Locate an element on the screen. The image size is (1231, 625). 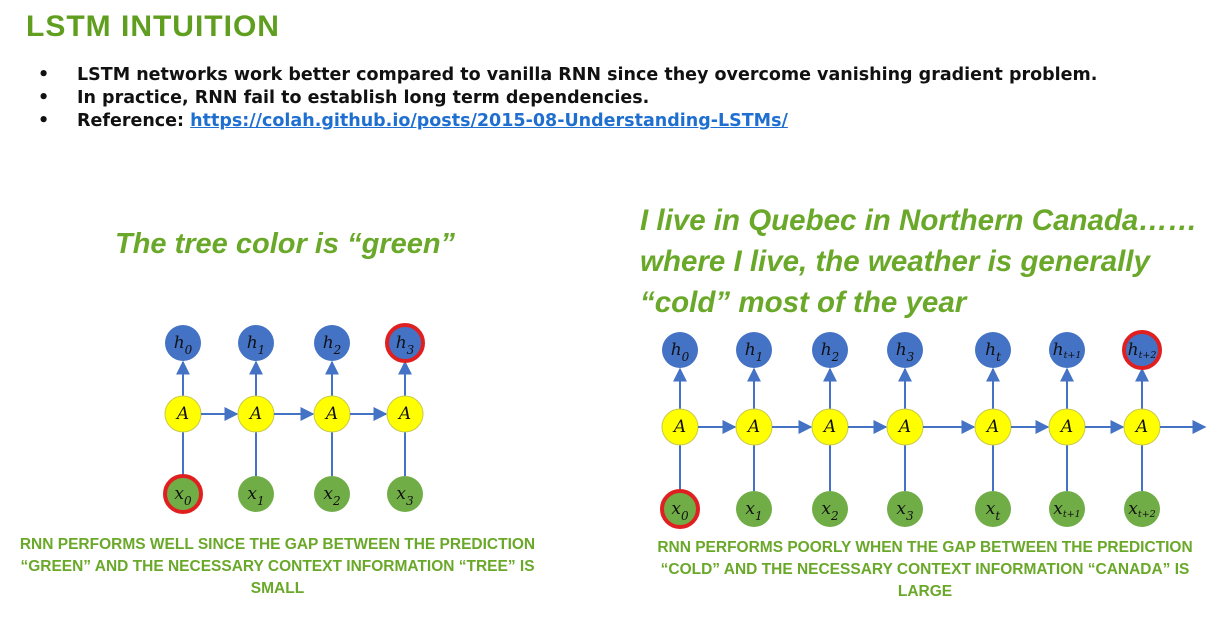
output-node-h-tplus1 is located at coordinates (1067, 350).